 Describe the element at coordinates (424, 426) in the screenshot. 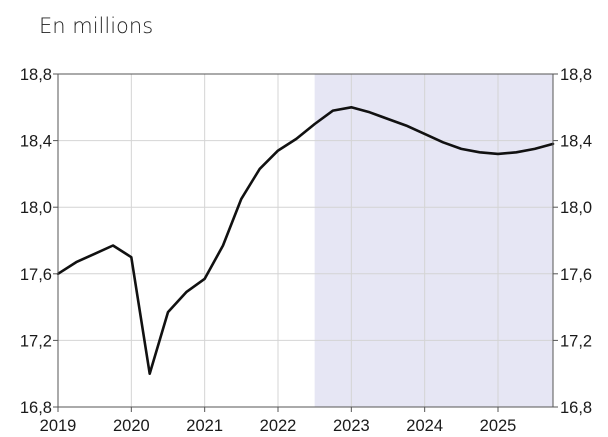

I see `x-tick-label: 2024` at that location.